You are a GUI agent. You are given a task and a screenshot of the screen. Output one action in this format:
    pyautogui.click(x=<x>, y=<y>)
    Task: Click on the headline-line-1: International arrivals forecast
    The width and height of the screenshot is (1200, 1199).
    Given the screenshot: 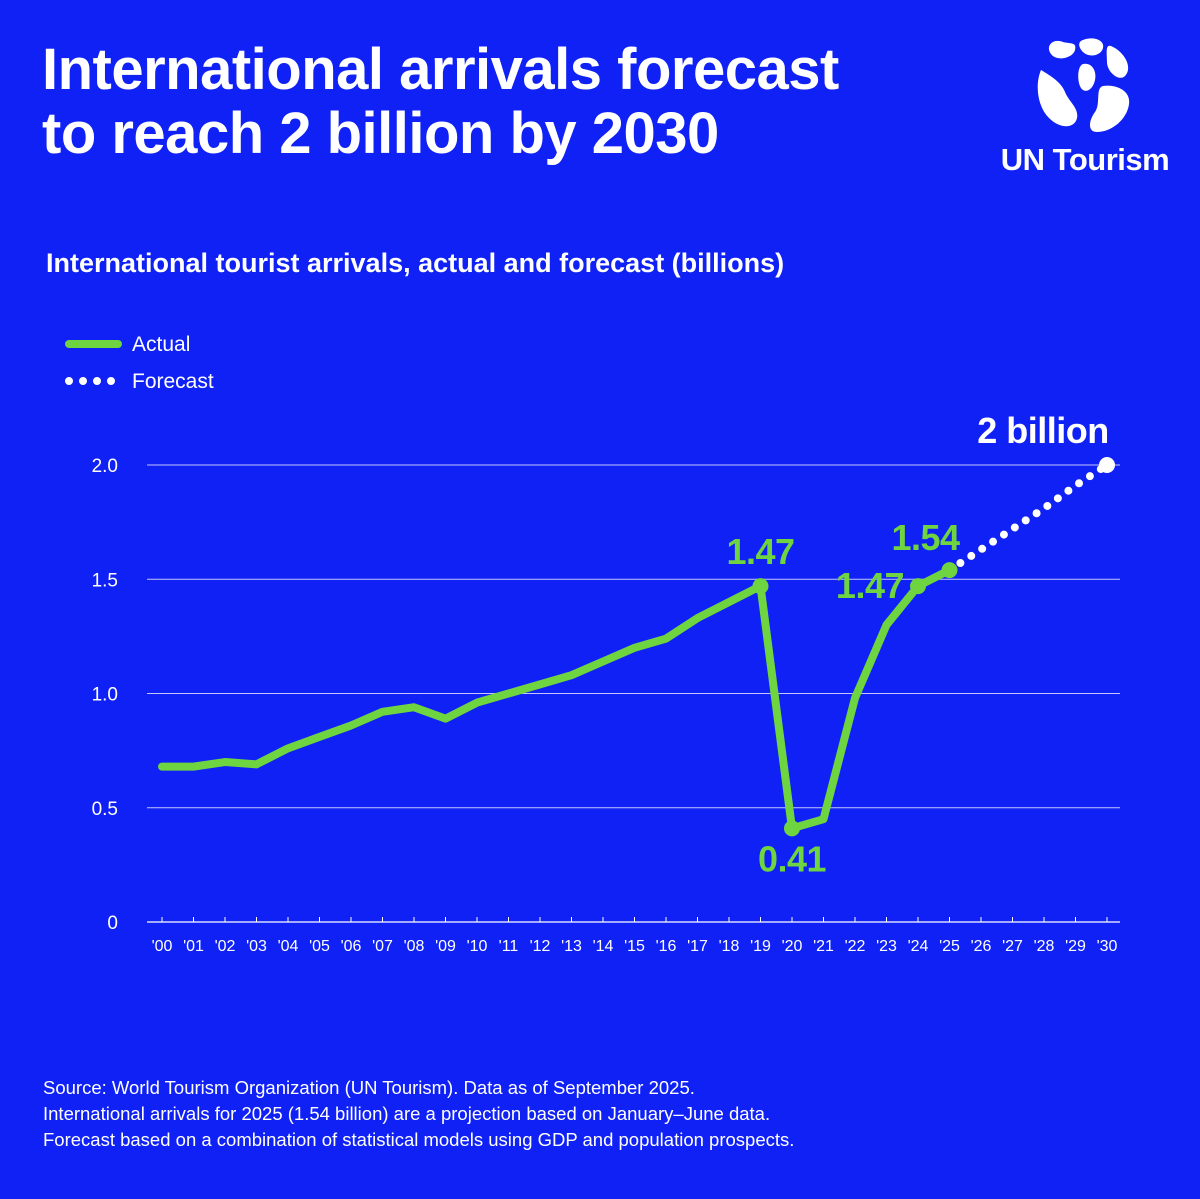 What is the action you would take?
    pyautogui.click(x=440, y=69)
    